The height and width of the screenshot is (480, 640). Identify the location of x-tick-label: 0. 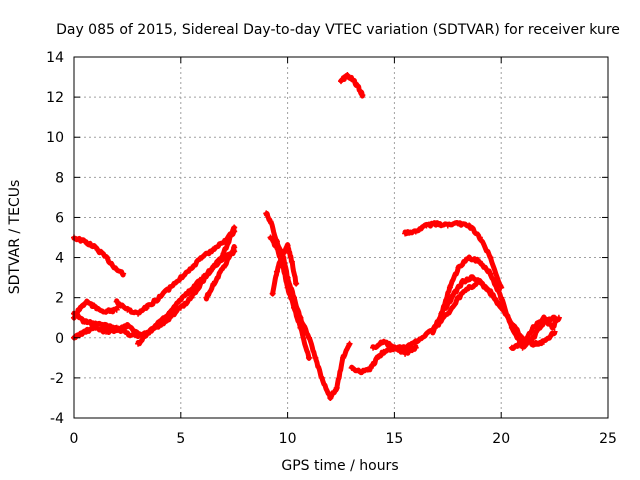
(74, 439).